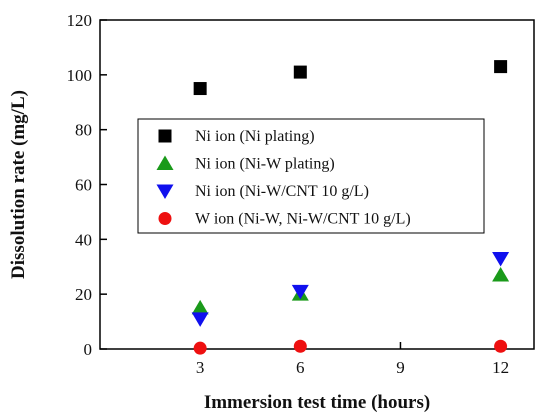 This screenshot has height=417, width=550. I want to click on y-tick-label: 40, so click(83, 239).